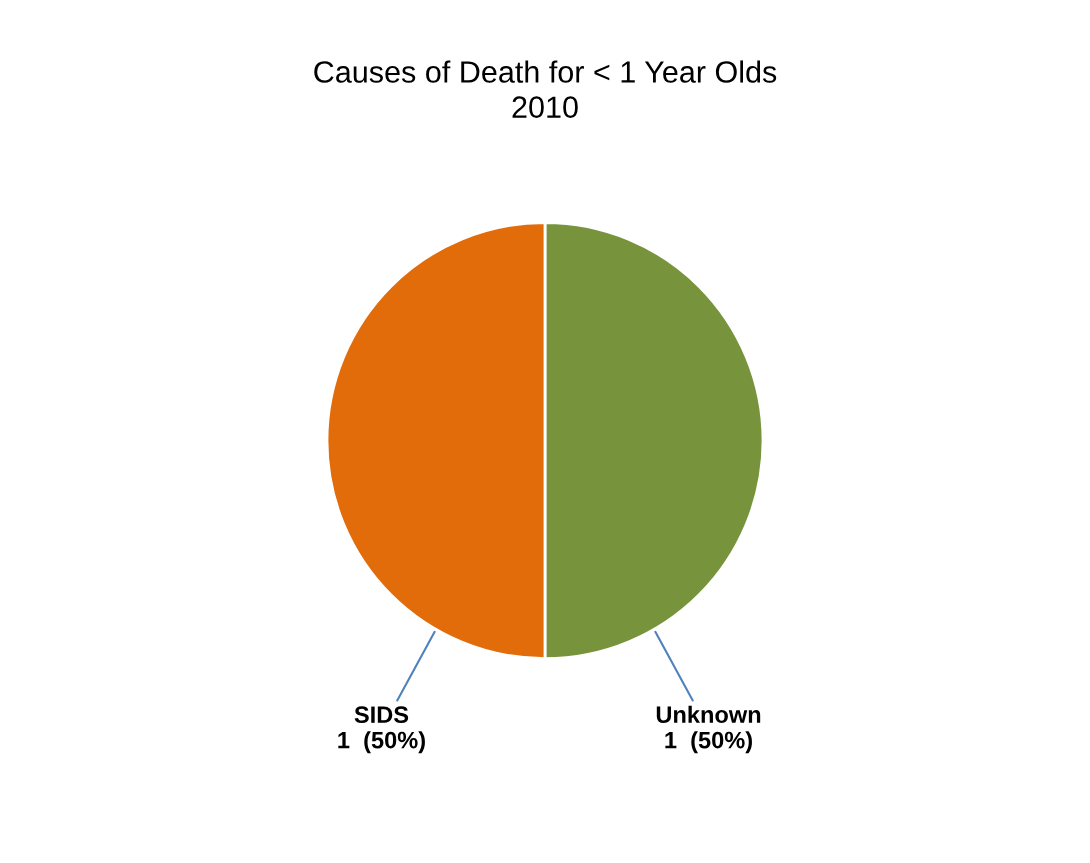 The image size is (1090, 863). What do you see at coordinates (381, 715) in the screenshot?
I see `slice-label: SIDS` at bounding box center [381, 715].